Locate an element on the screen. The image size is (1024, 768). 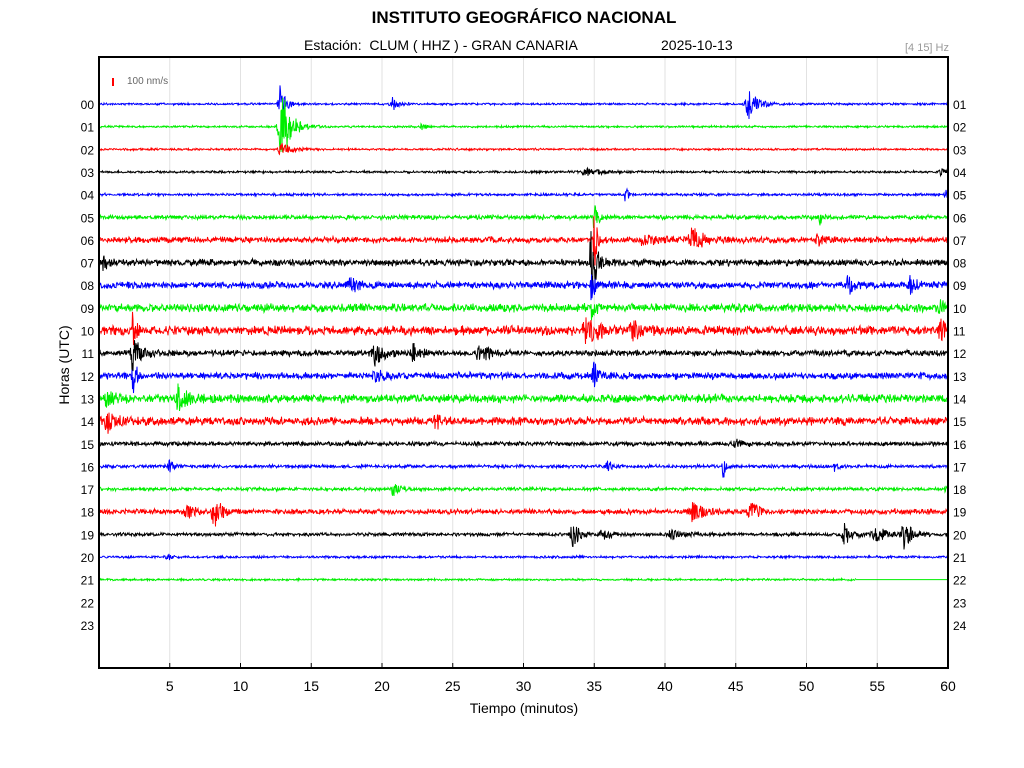
hour-label-right: 05 is located at coordinates (960, 196).